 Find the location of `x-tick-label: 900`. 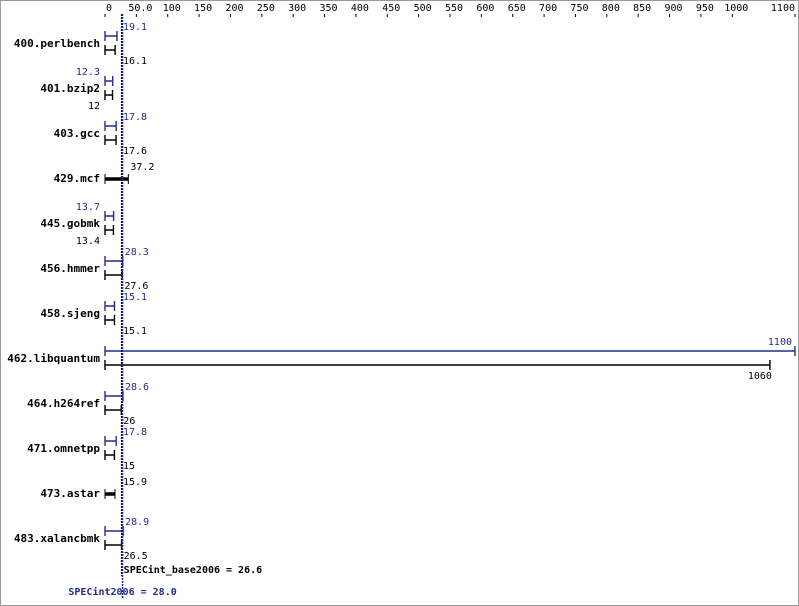

x-tick-label: 900 is located at coordinates (674, 8).